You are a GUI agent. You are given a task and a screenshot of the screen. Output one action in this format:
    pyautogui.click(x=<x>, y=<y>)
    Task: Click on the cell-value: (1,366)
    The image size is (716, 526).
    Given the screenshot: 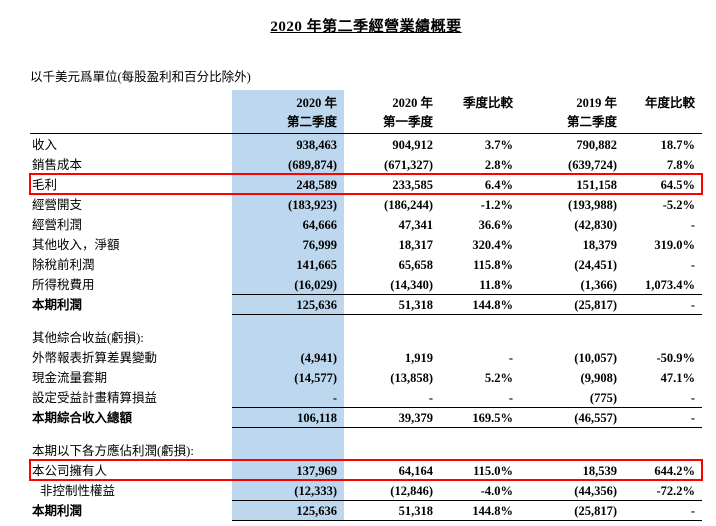 What is the action you would take?
    pyautogui.click(x=598, y=284)
    